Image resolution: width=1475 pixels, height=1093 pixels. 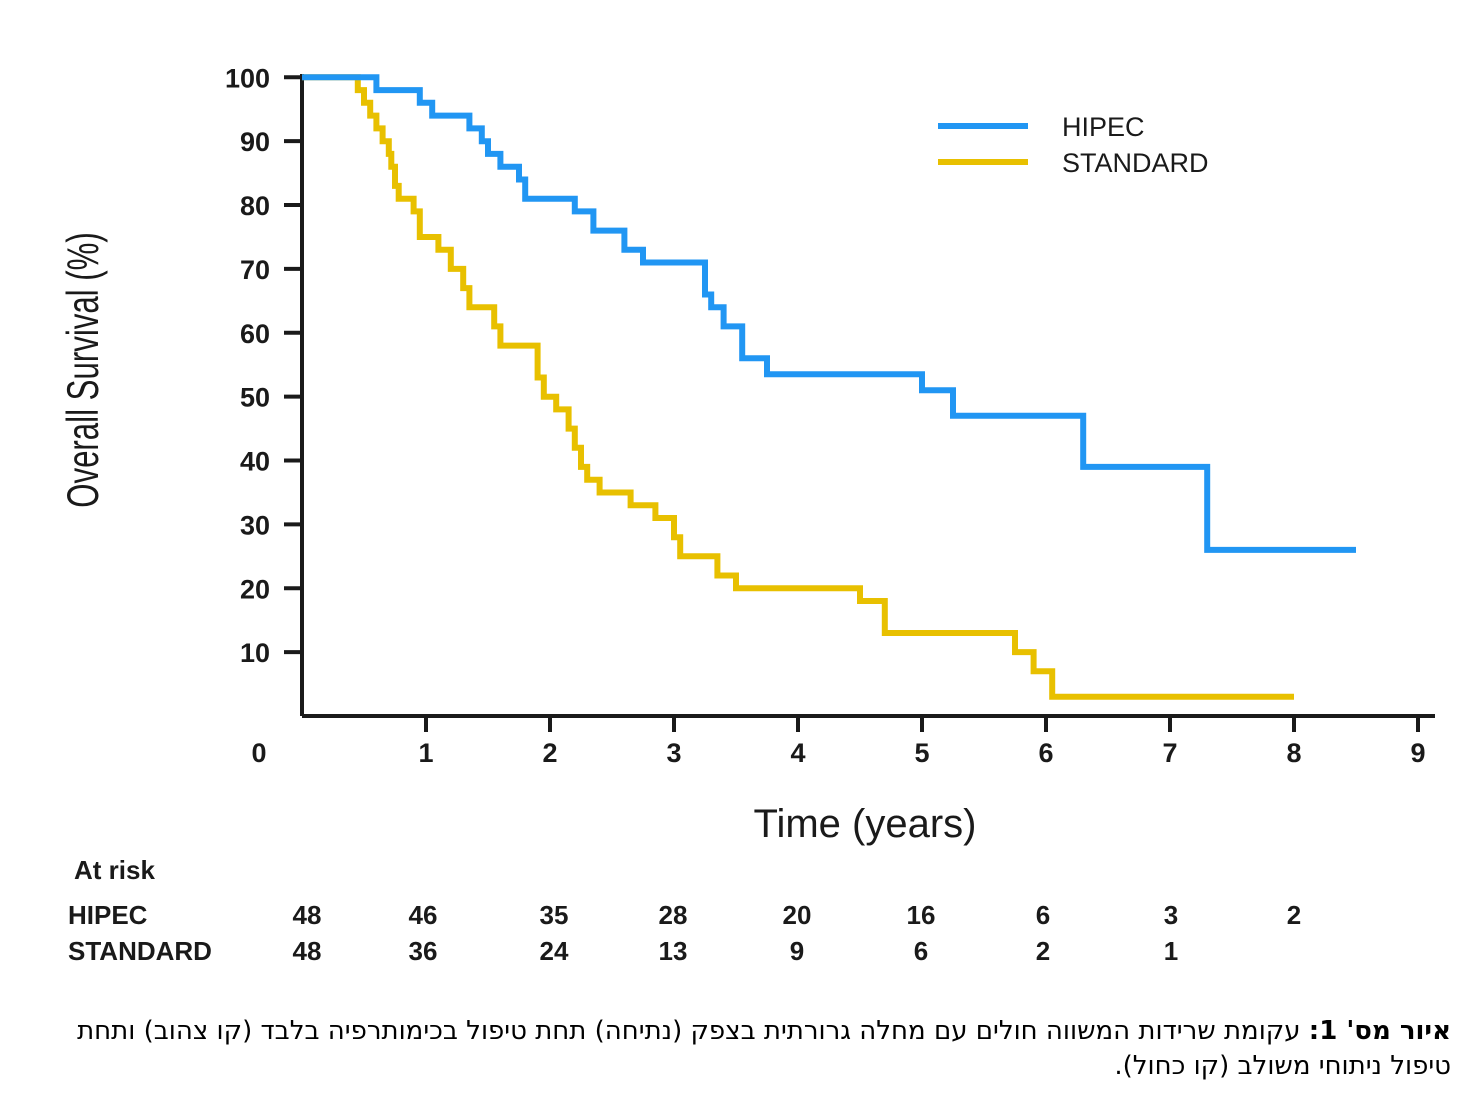 What do you see at coordinates (921, 753) in the screenshot?
I see `x-tick-label: 5` at bounding box center [921, 753].